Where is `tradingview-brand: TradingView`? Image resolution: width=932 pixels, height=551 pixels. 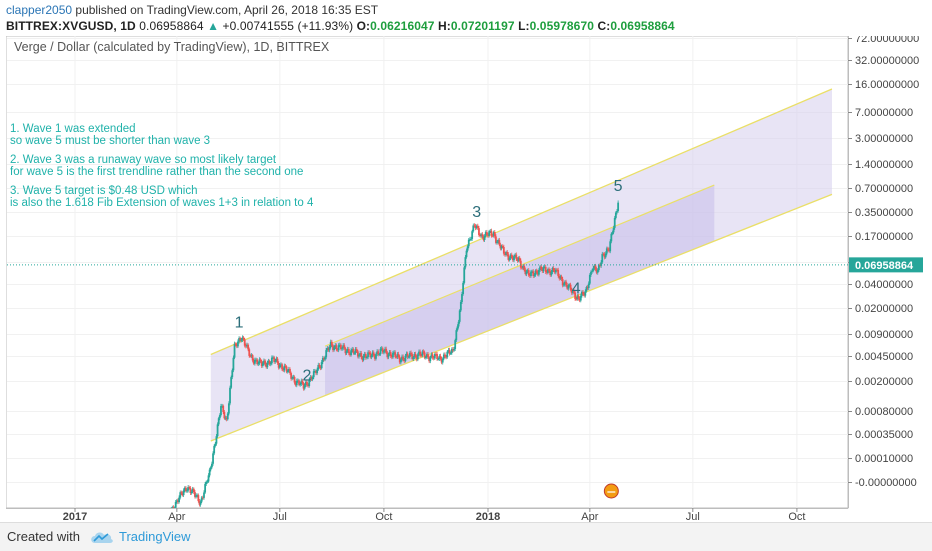
tradingview-brand: TradingView is located at coordinates (155, 536).